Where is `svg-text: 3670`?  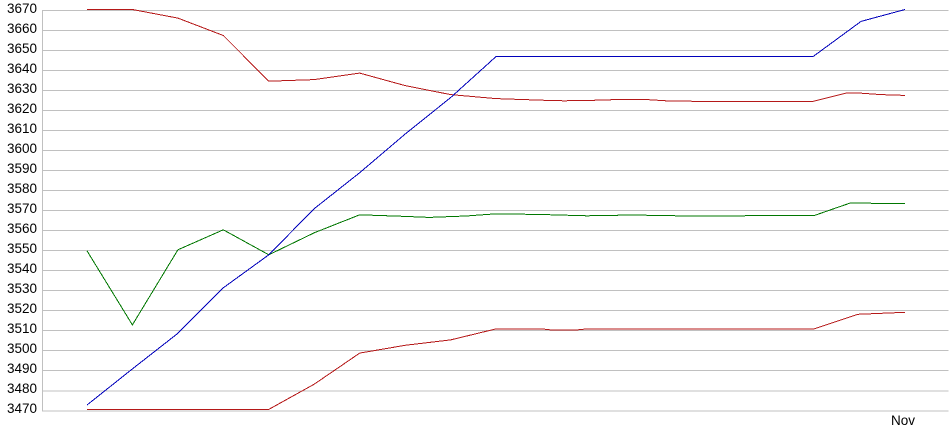
svg-text: 3670 is located at coordinates (22, 8).